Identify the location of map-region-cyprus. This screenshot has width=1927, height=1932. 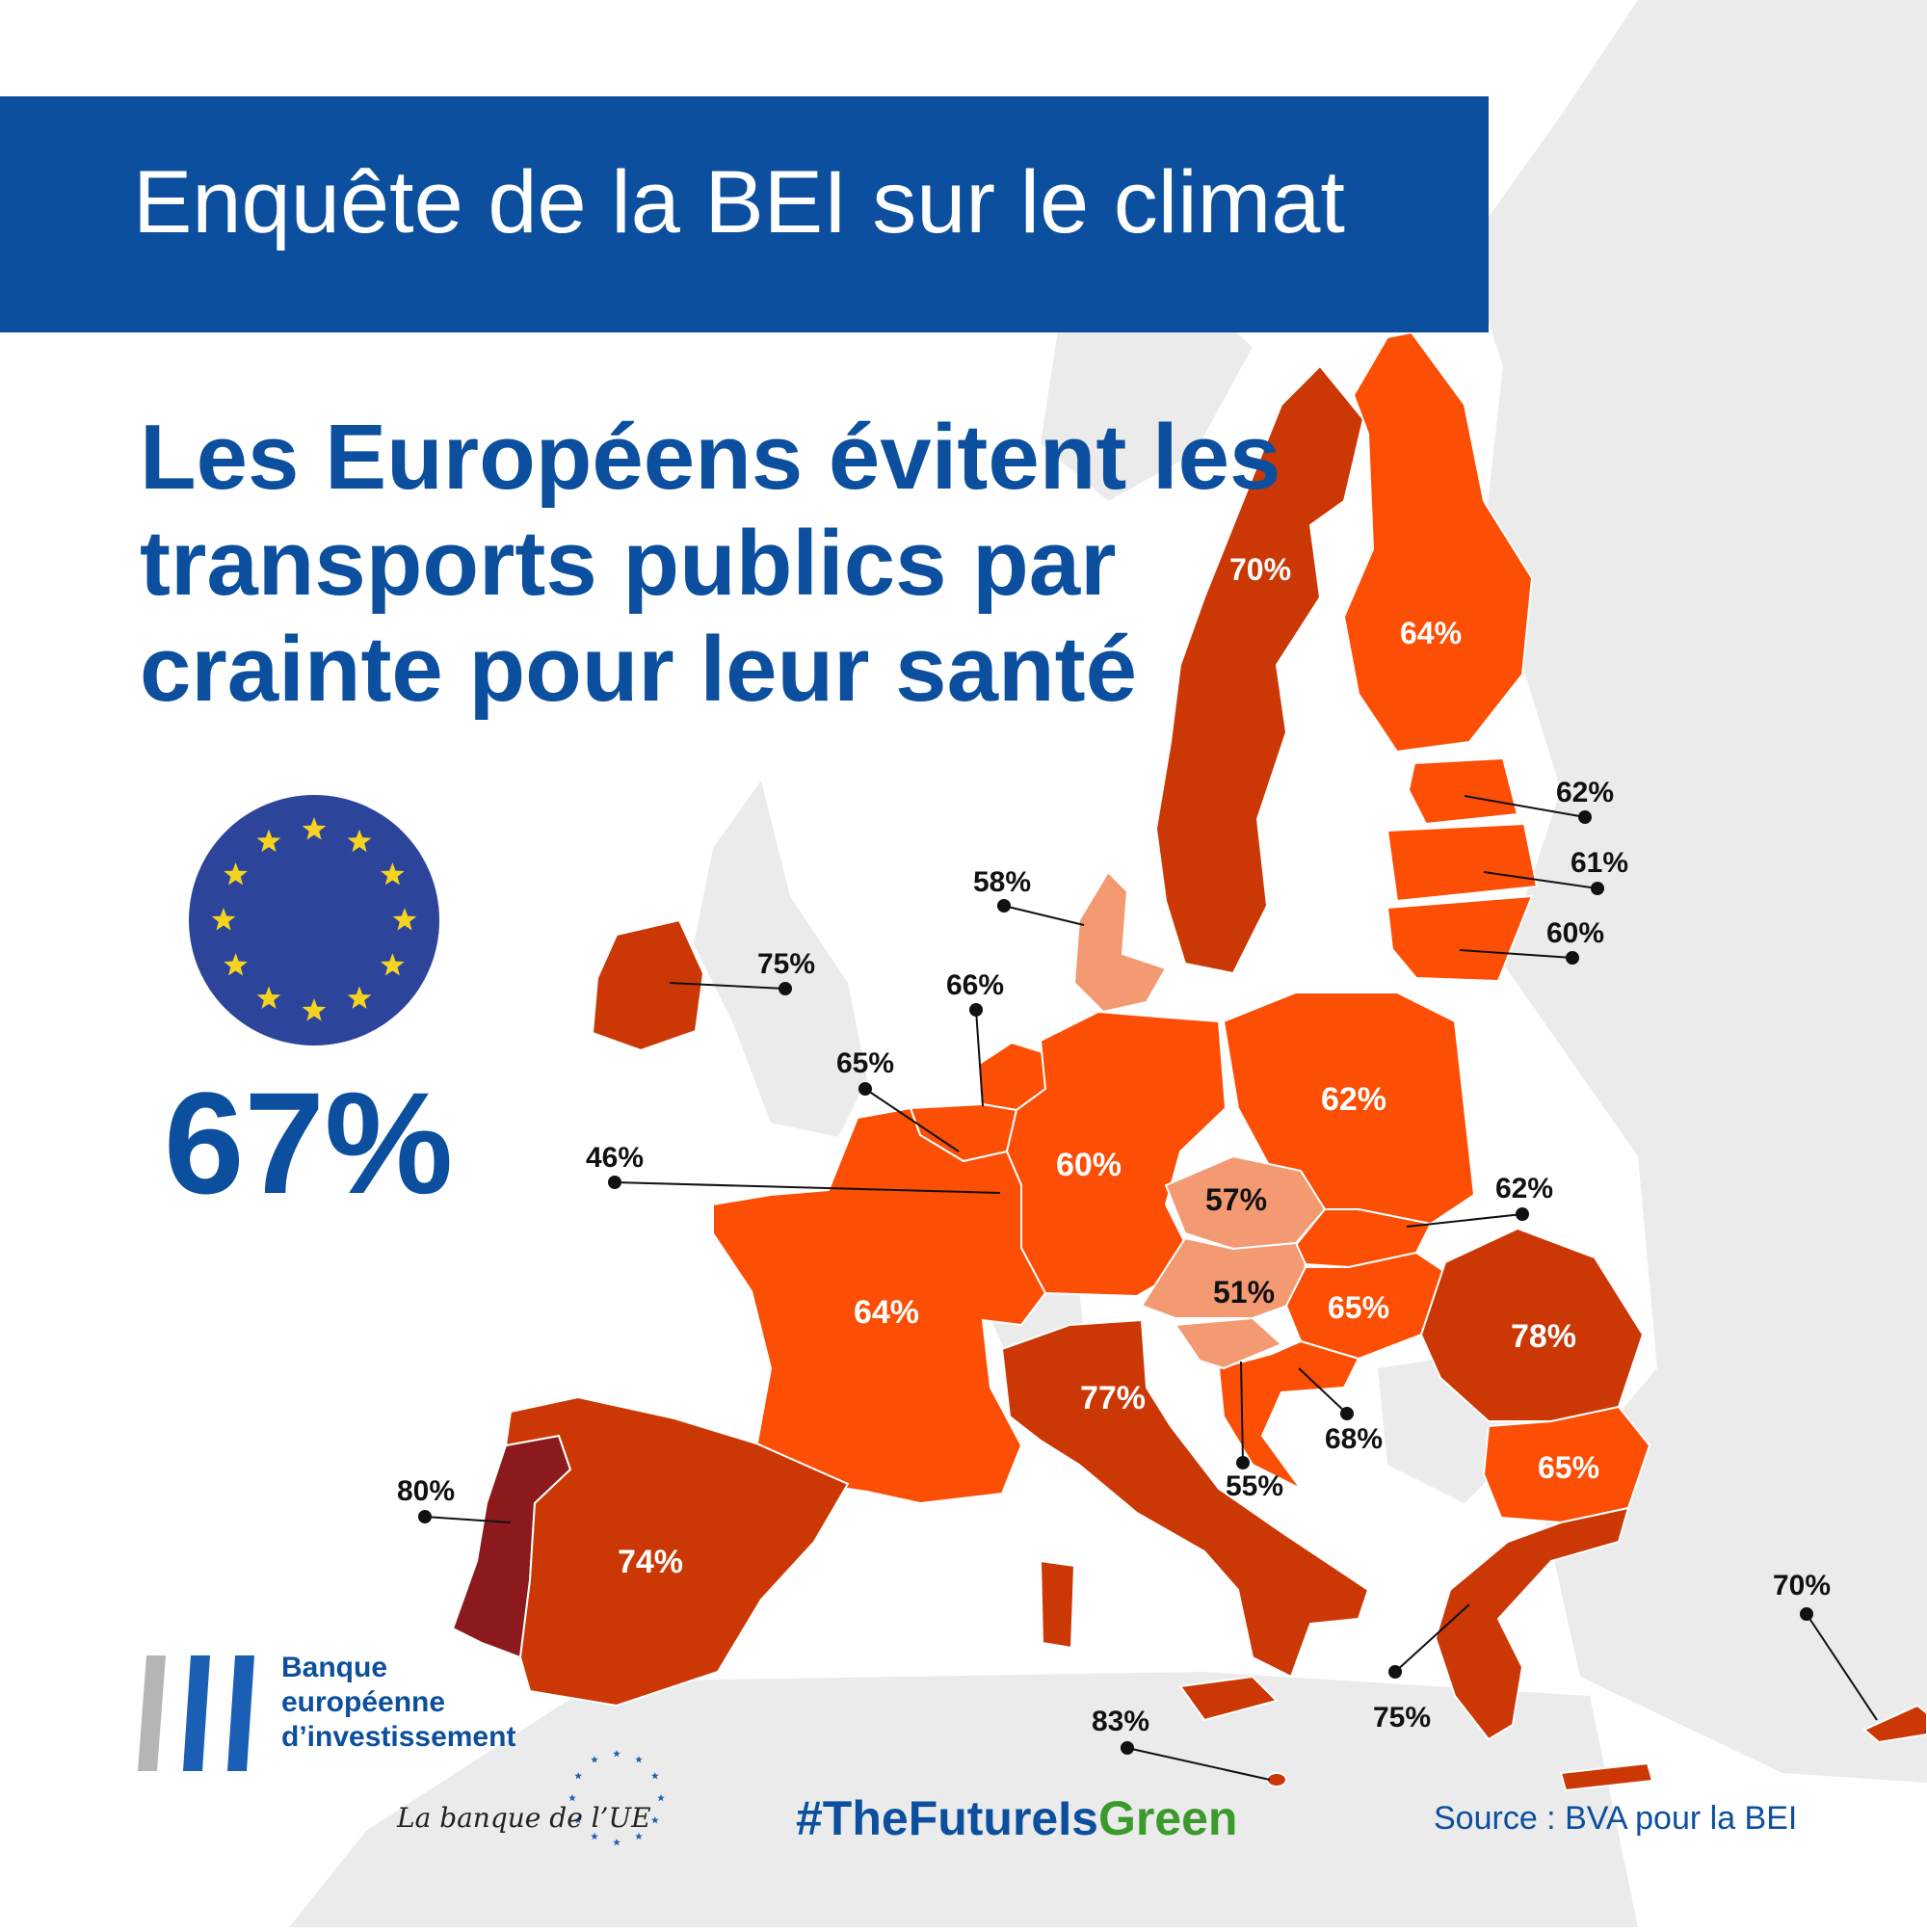
(1894, 1724).